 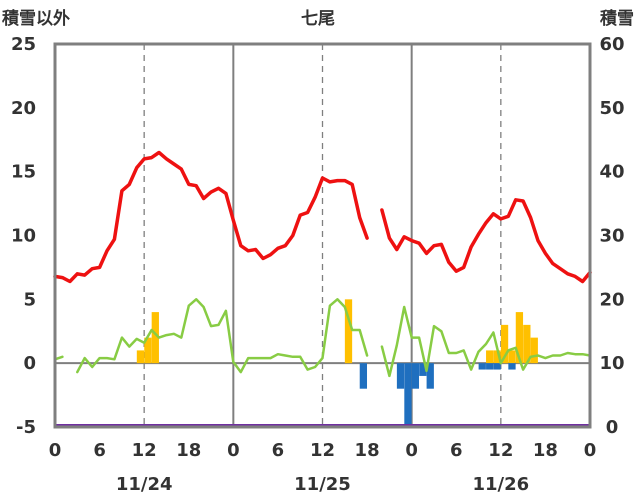 What do you see at coordinates (36, 18) in the screenshot?
I see `left-axis-title: 積雪以外` at bounding box center [36, 18].